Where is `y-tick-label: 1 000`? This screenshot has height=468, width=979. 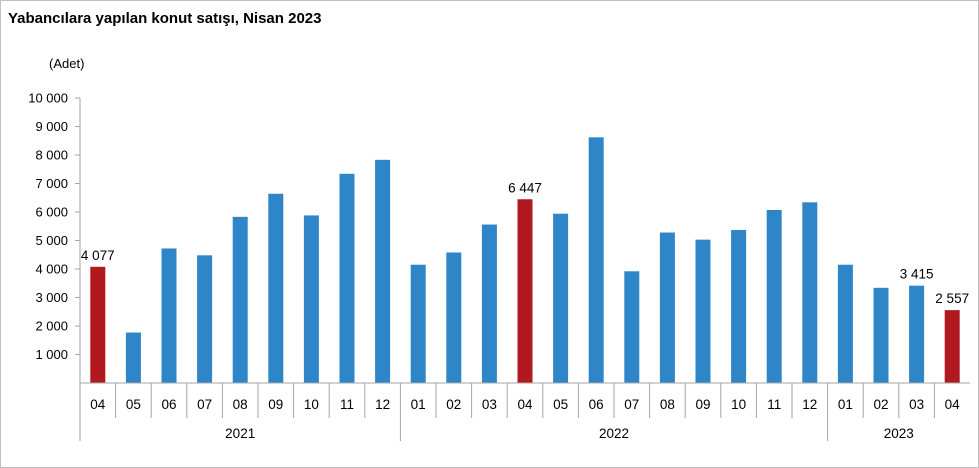 y-tick-label: 1 000 is located at coordinates (51, 354).